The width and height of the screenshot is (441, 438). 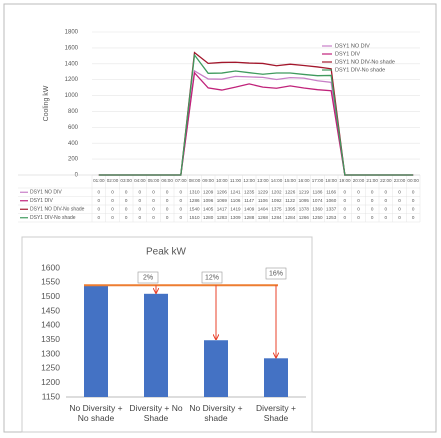 What do you see at coordinates (263, 191) in the screenshot?
I see `table-value: 1229` at bounding box center [263, 191].